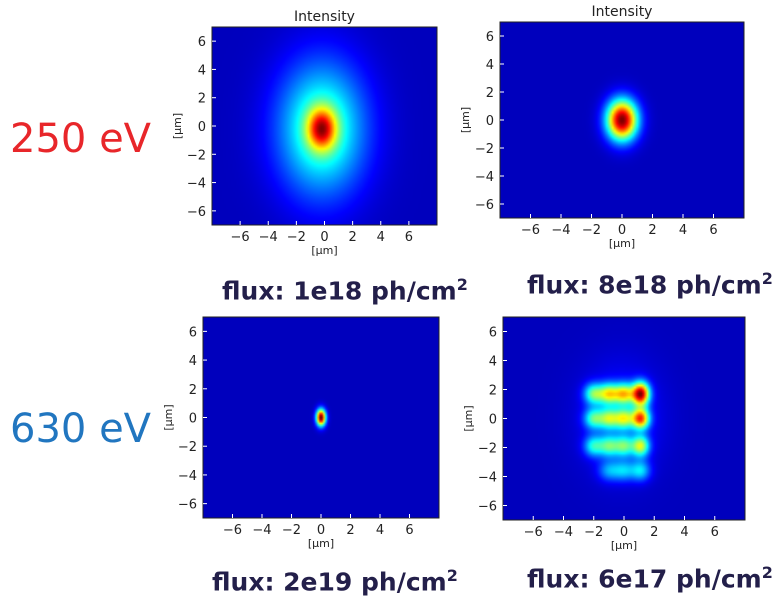 Image resolution: width=780 pixels, height=605 pixels. I want to click on heatmap-plot-2: −6 −4 −2 0 2 4 6 −6 −4 −2 0 2 4 6 [μm] [μm] Intensity, so click(602, 127).